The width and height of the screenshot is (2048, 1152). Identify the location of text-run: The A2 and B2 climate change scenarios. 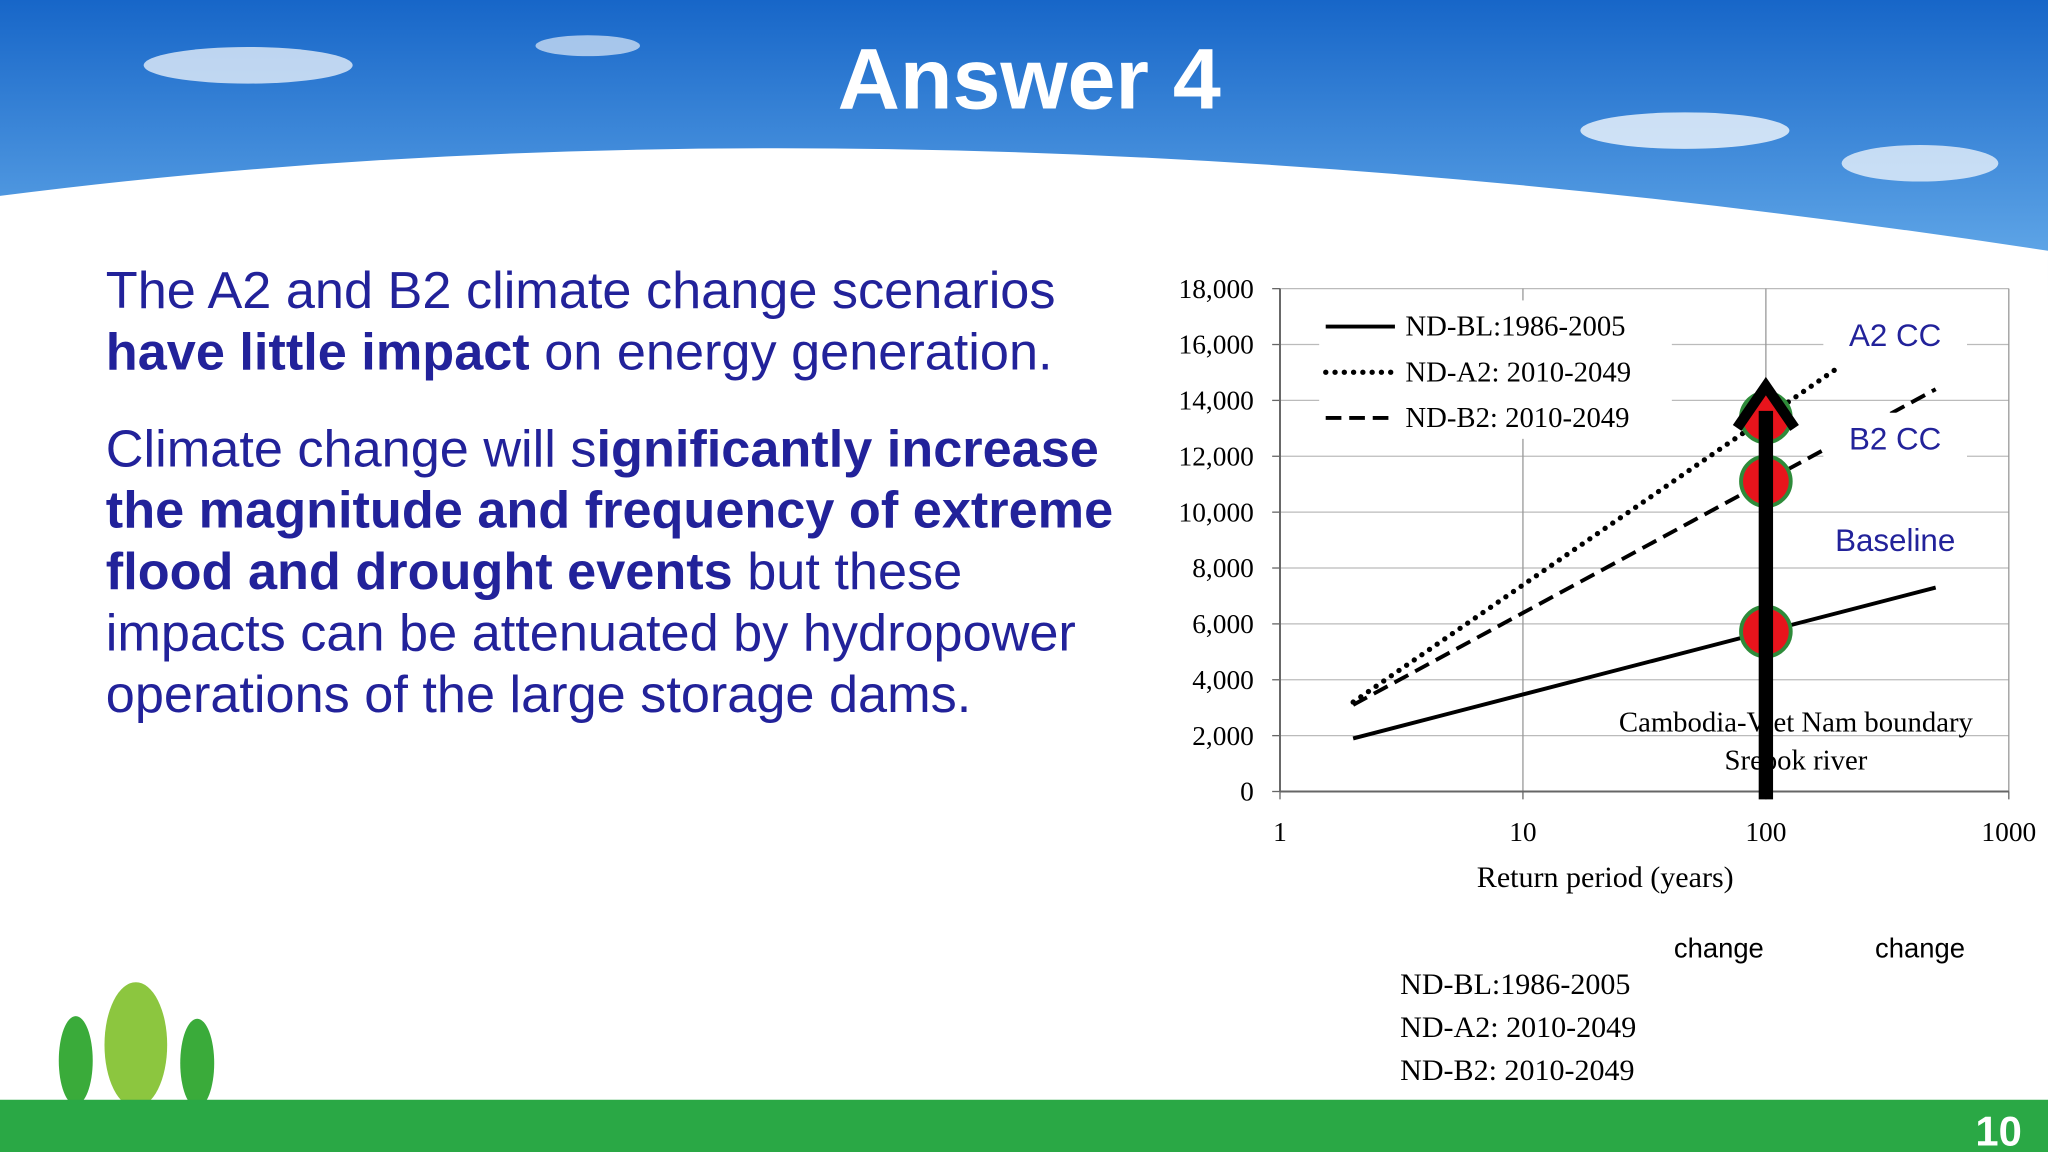
(580, 291).